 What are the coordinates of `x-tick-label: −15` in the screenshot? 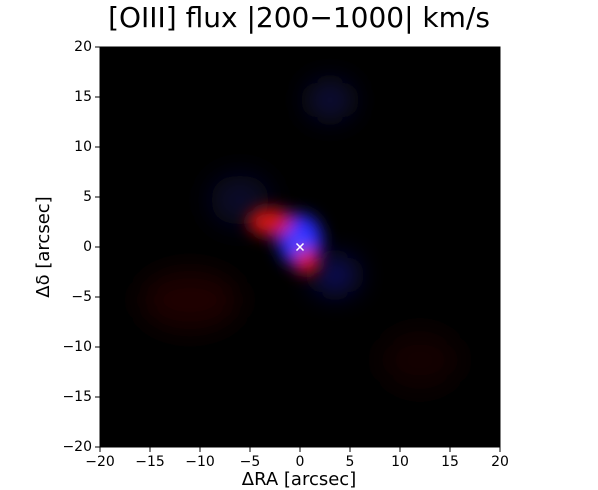 It's located at (150, 462).